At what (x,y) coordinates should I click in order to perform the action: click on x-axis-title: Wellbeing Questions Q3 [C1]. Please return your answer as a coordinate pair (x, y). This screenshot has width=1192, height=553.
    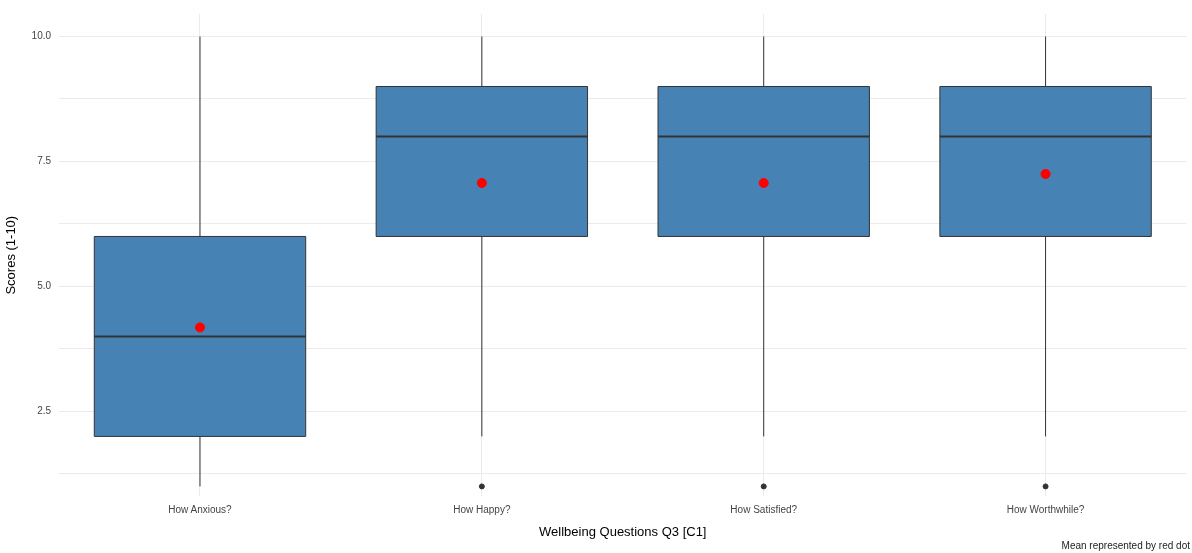
    Looking at the image, I should click on (623, 531).